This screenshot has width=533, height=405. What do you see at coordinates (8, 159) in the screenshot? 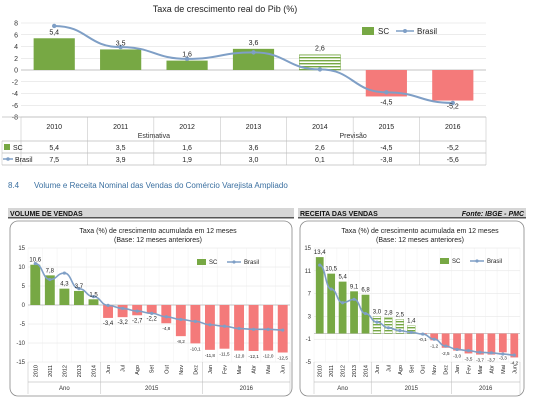
I see `table-marker-brasil` at bounding box center [8, 159].